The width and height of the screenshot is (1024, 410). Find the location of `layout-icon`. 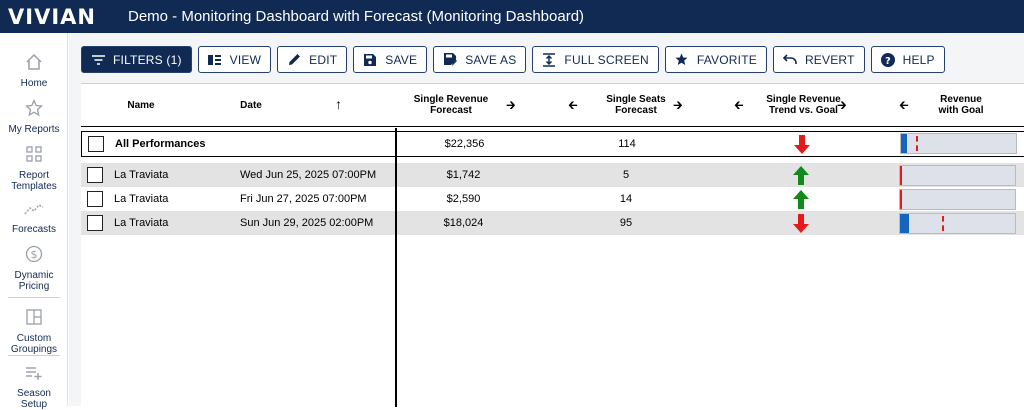

layout-icon is located at coordinates (34, 319).